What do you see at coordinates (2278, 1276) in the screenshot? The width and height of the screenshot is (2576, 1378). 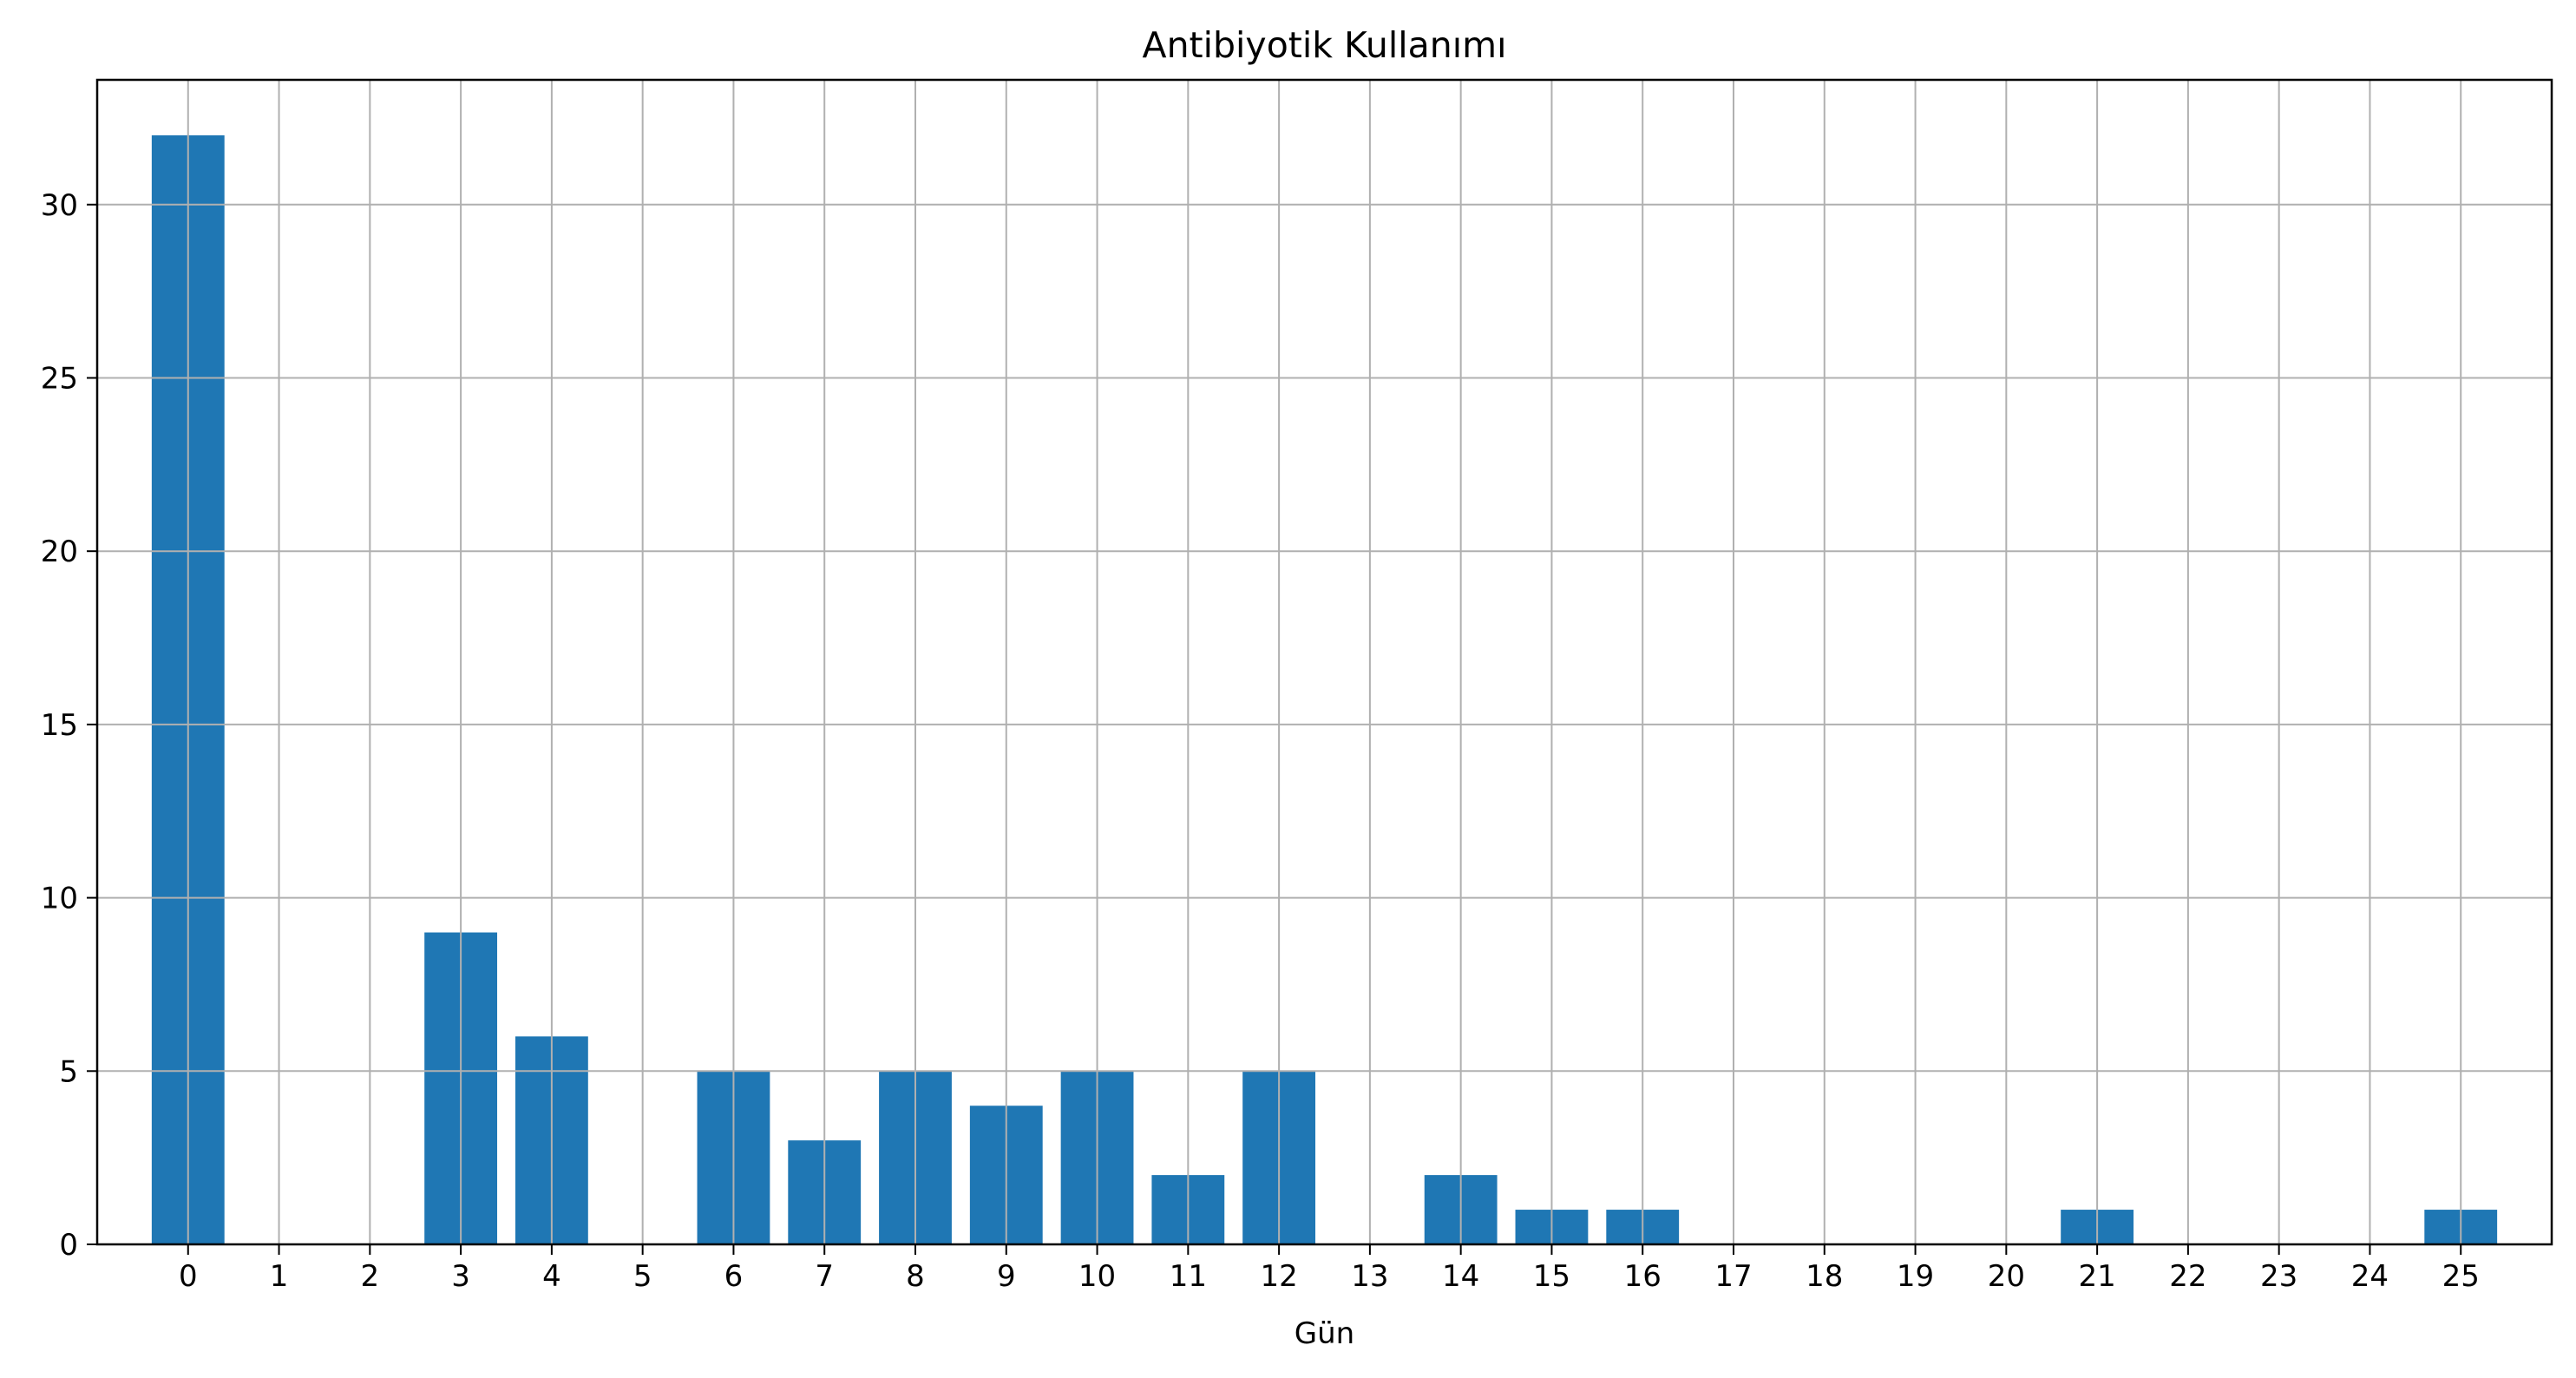 I see `x-tick-label: 23` at bounding box center [2278, 1276].